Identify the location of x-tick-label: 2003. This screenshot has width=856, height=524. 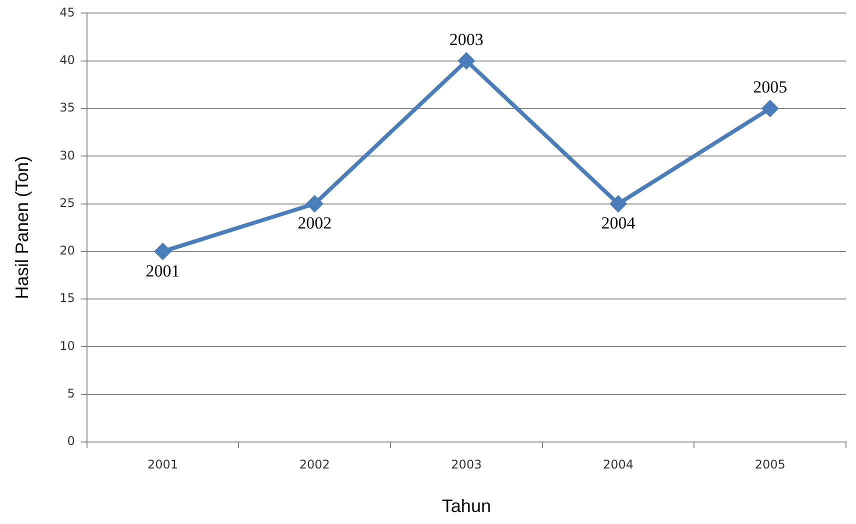
(466, 464).